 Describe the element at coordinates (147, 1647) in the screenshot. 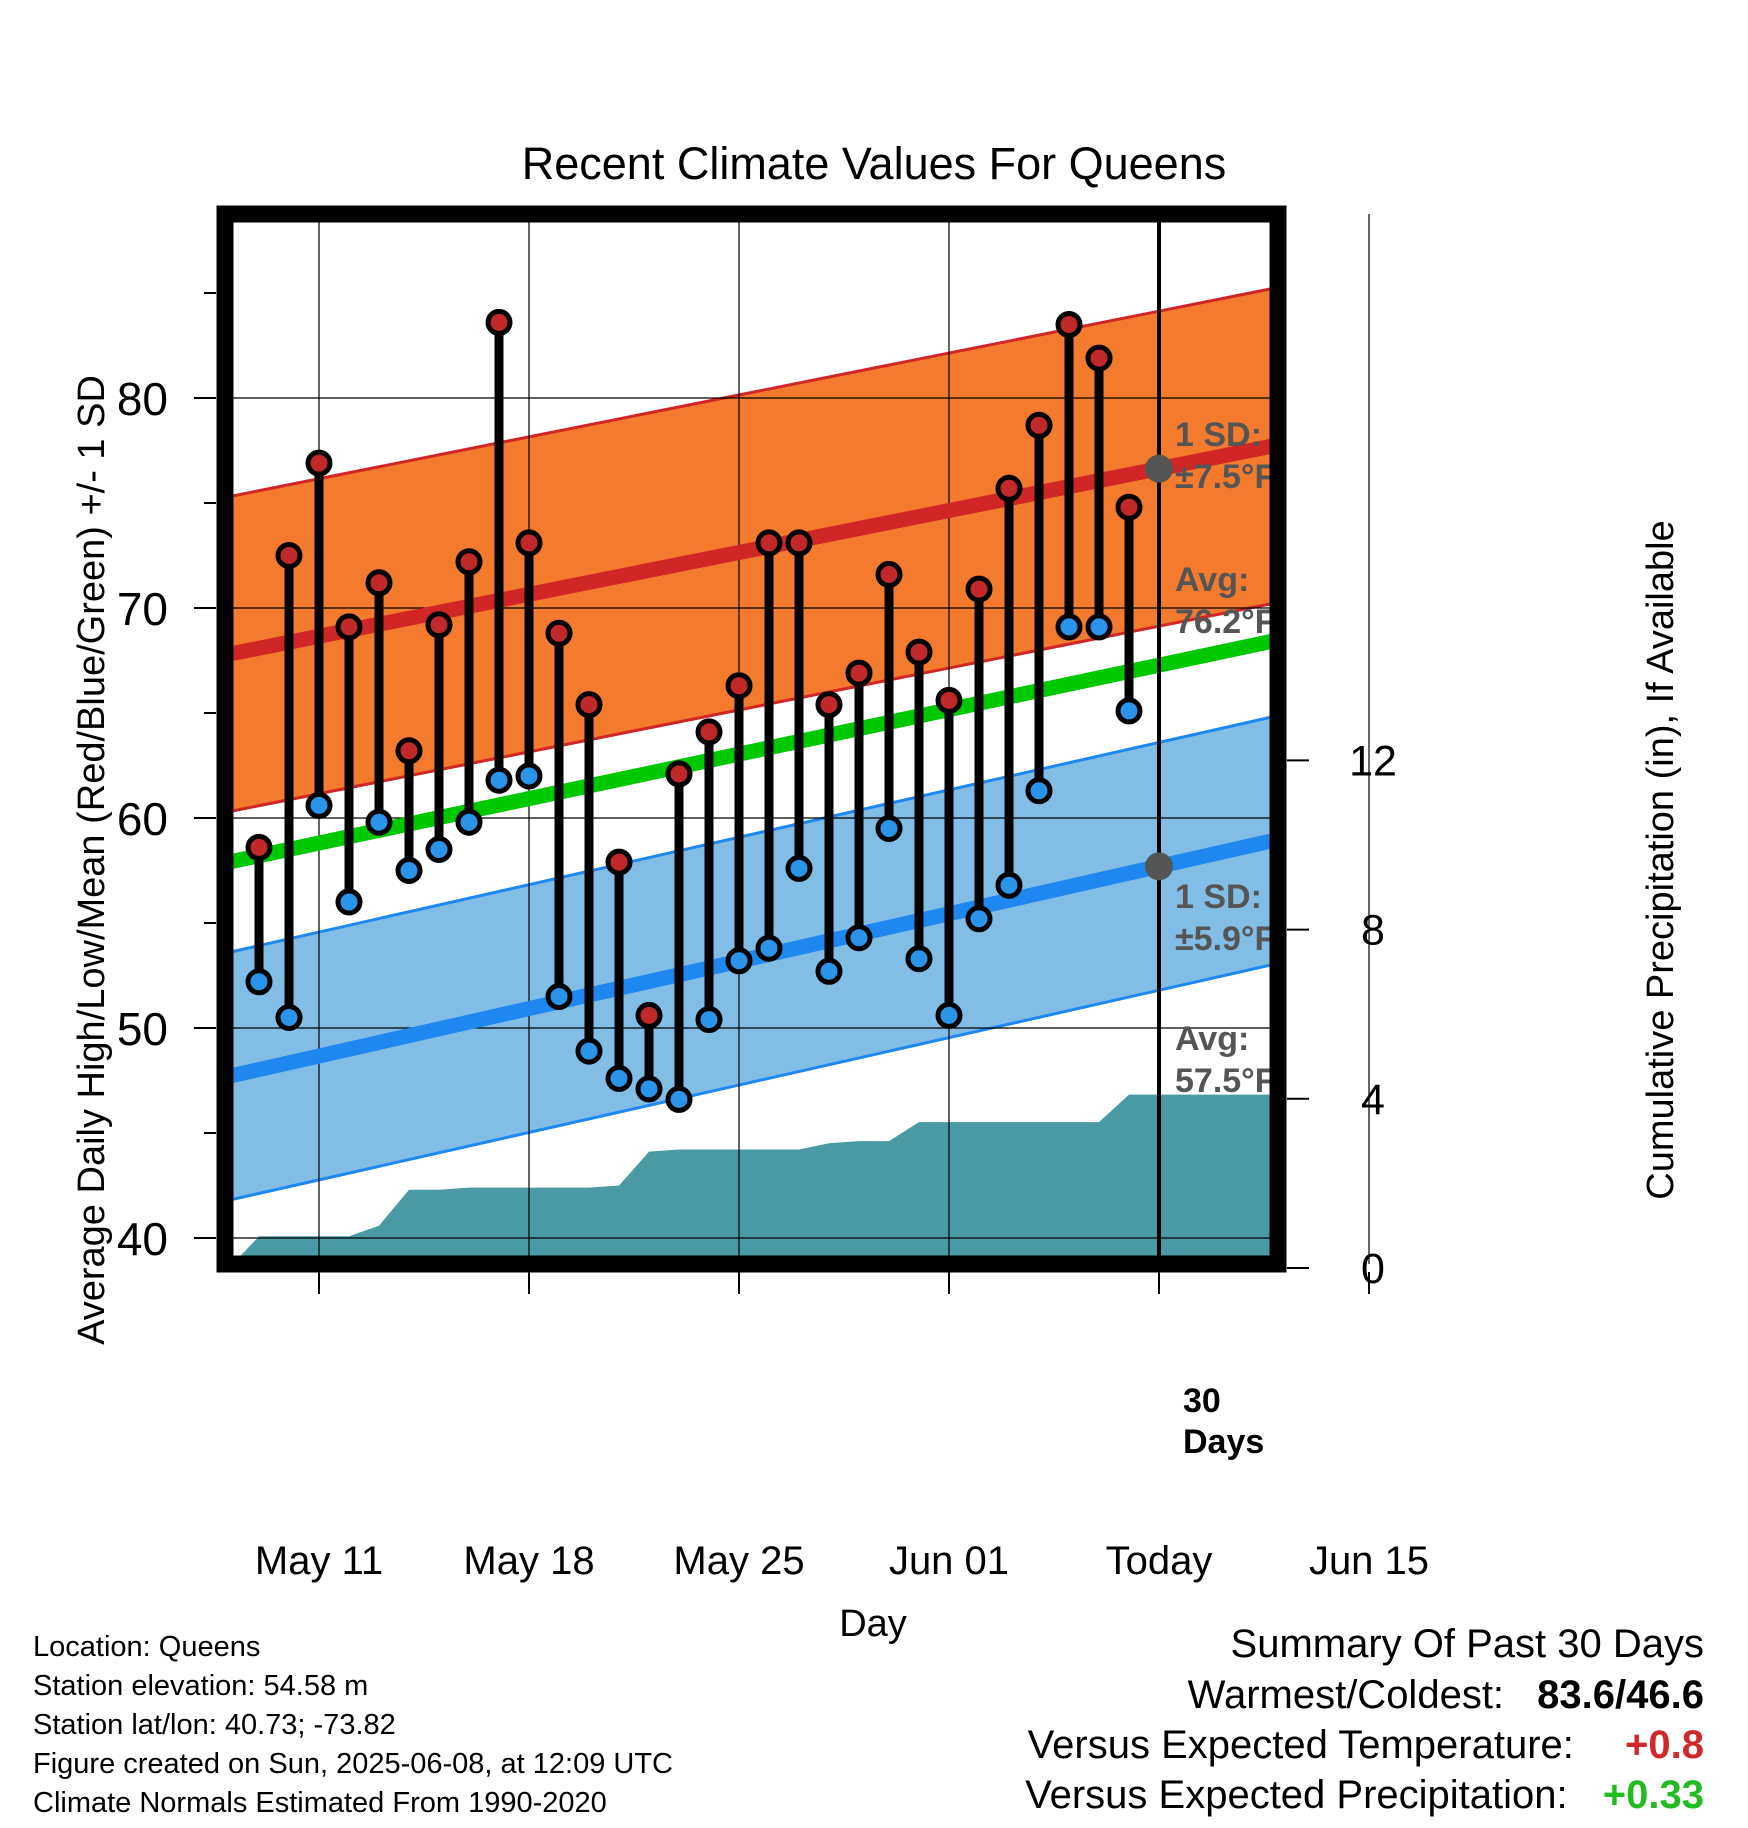

I see `footer-location: Location: Queens` at that location.